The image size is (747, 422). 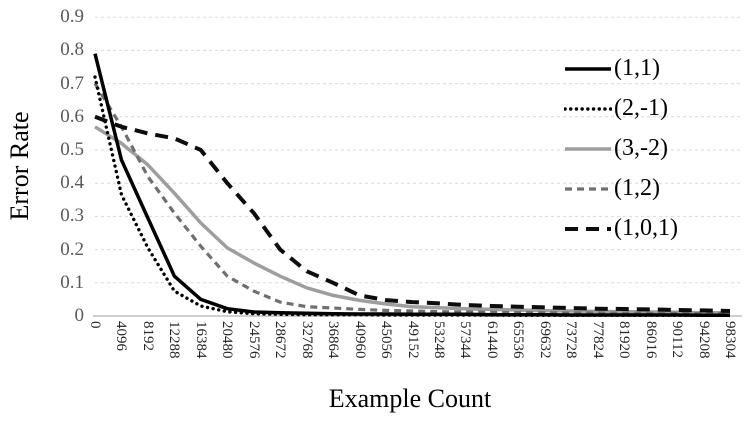 I want to click on x-tick-label: 65536, so click(x=518, y=340).